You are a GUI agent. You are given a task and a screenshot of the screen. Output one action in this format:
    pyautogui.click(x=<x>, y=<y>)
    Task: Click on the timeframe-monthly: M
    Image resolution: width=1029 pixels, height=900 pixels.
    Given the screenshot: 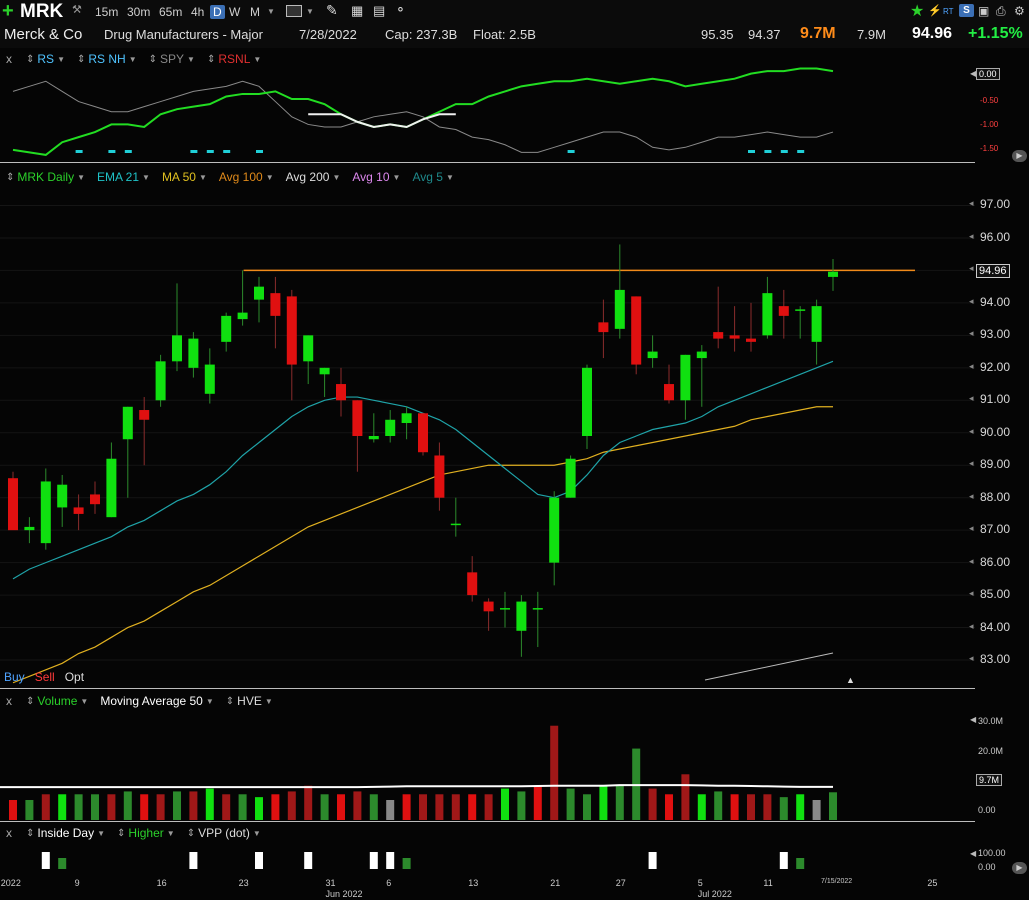 What is the action you would take?
    pyautogui.click(x=255, y=12)
    